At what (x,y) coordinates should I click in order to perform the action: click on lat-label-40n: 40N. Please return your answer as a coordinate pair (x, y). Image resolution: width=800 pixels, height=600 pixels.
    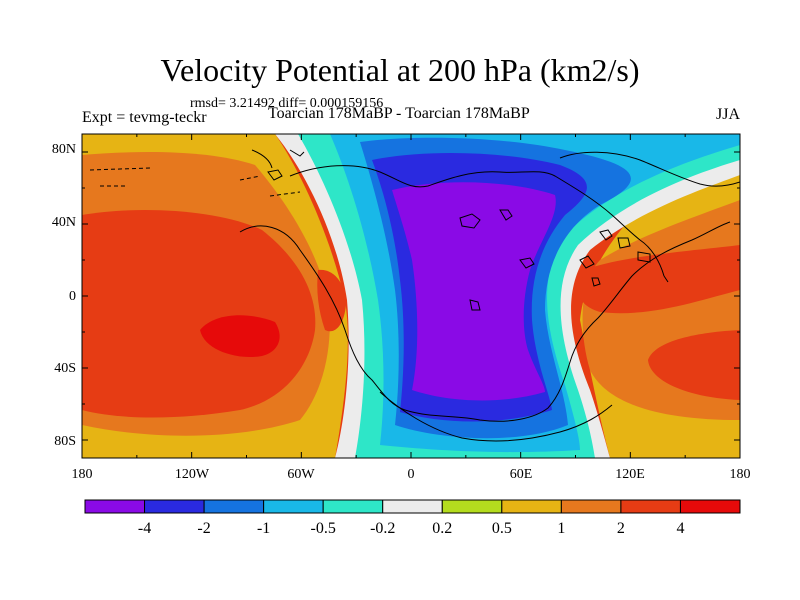
    Looking at the image, I should click on (64, 222).